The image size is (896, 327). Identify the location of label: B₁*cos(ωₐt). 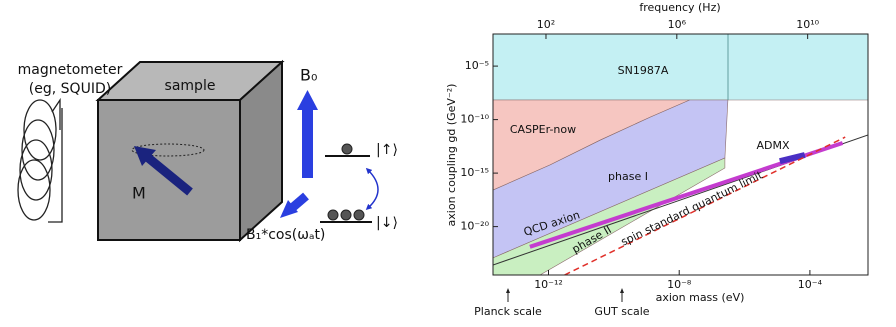
(285, 235).